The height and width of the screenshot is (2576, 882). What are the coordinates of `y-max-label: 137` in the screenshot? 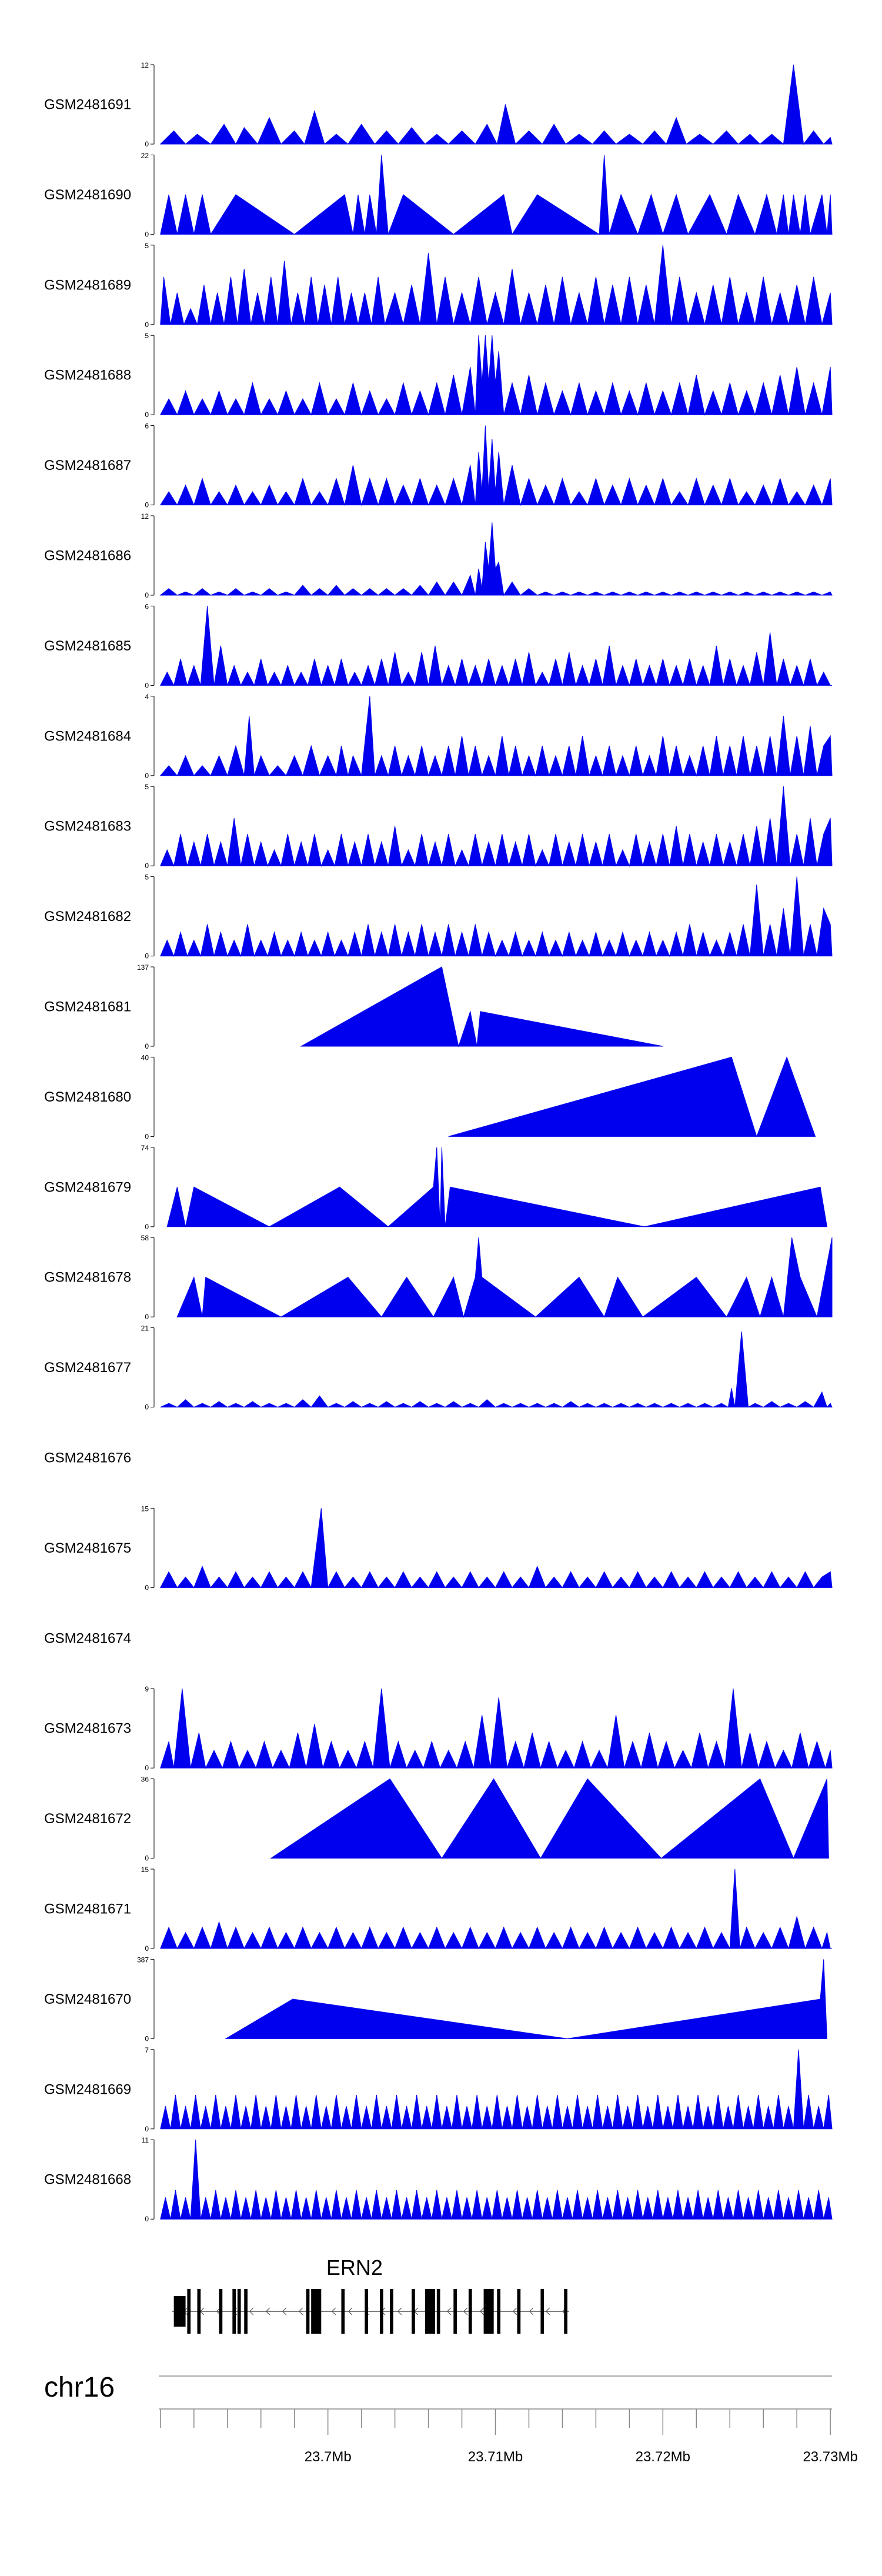 It's located at (143, 967).